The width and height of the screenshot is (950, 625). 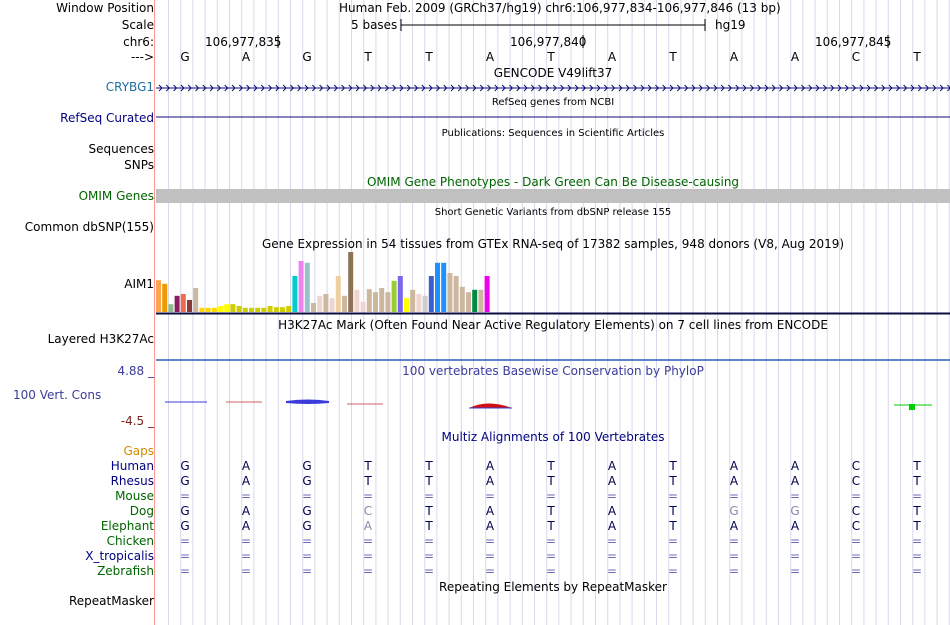 What do you see at coordinates (111, 601) in the screenshot?
I see `repeatmasker-track-label: RepeatMasker` at bounding box center [111, 601].